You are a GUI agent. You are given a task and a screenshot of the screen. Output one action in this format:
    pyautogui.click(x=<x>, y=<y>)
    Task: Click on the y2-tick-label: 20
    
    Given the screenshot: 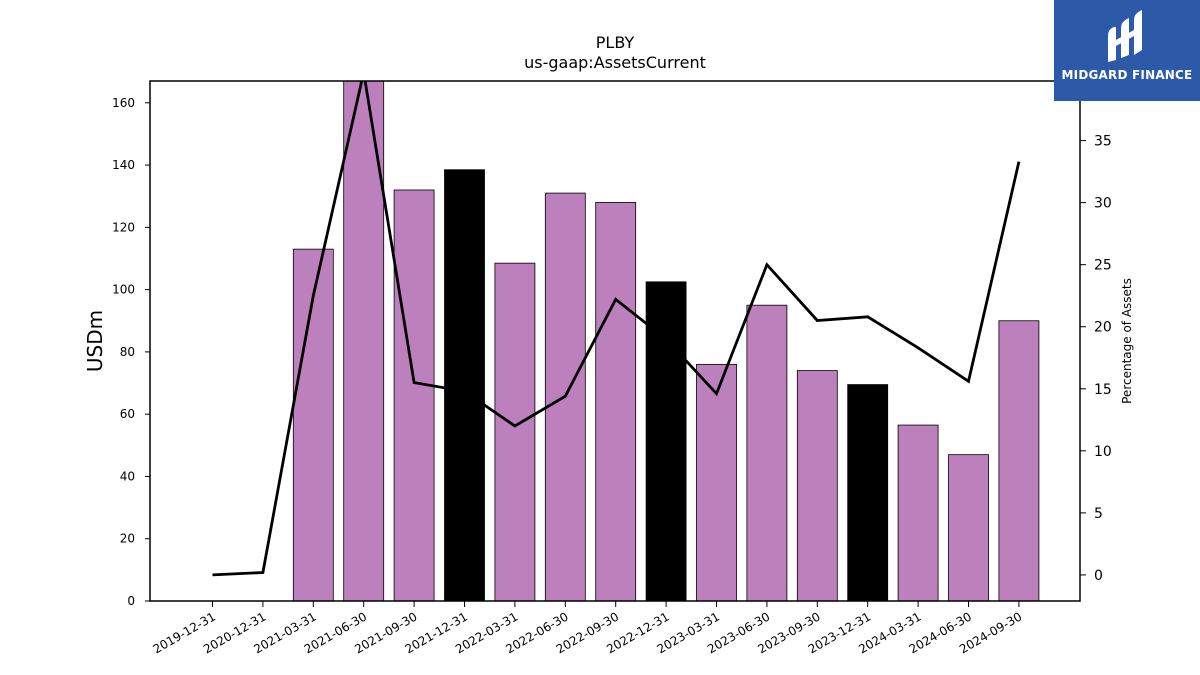 What is the action you would take?
    pyautogui.click(x=1103, y=328)
    